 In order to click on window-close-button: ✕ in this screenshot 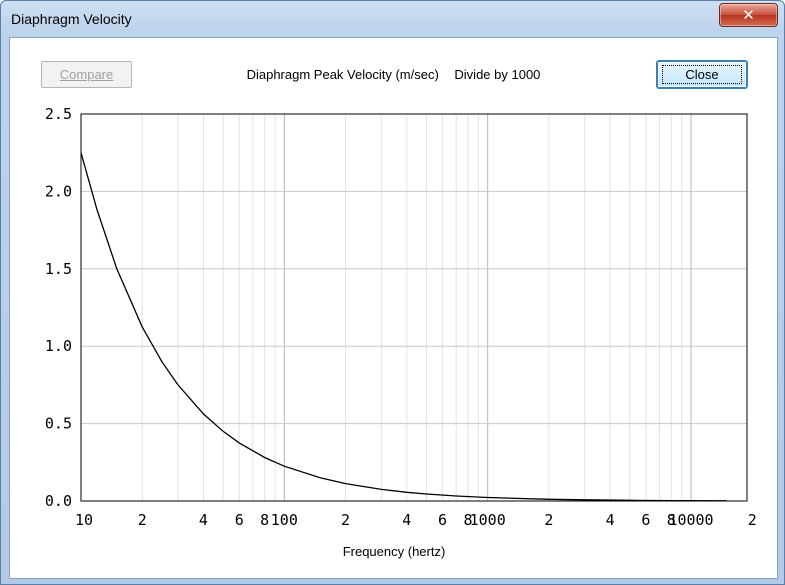, I will do `click(748, 15)`.